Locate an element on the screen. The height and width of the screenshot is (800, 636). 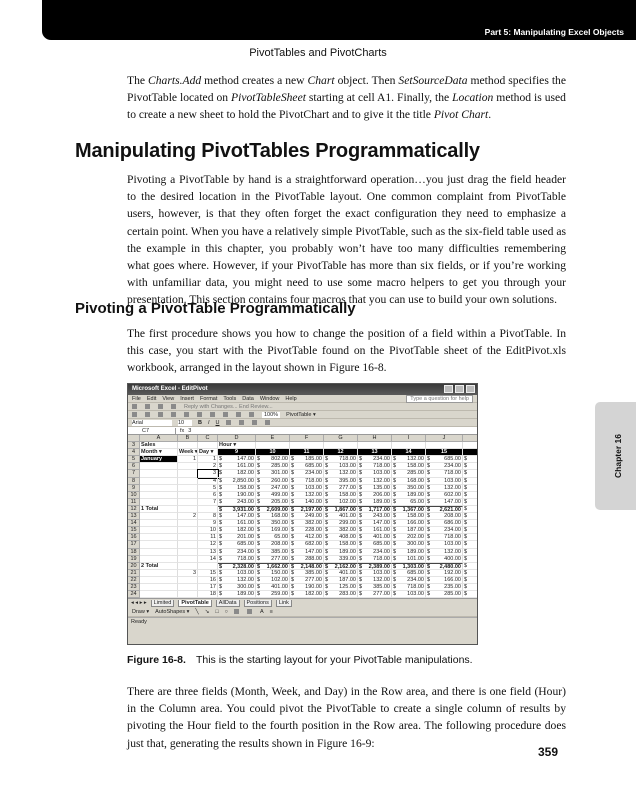
value-cell: $132.00 is located at coordinates (444, 552).